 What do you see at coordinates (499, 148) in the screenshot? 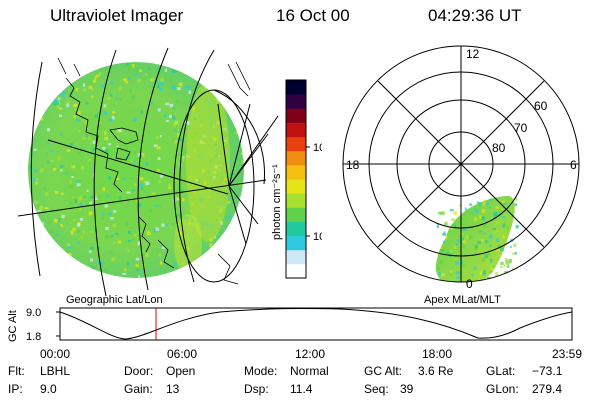
I see `mlat-label-80: 80` at bounding box center [499, 148].